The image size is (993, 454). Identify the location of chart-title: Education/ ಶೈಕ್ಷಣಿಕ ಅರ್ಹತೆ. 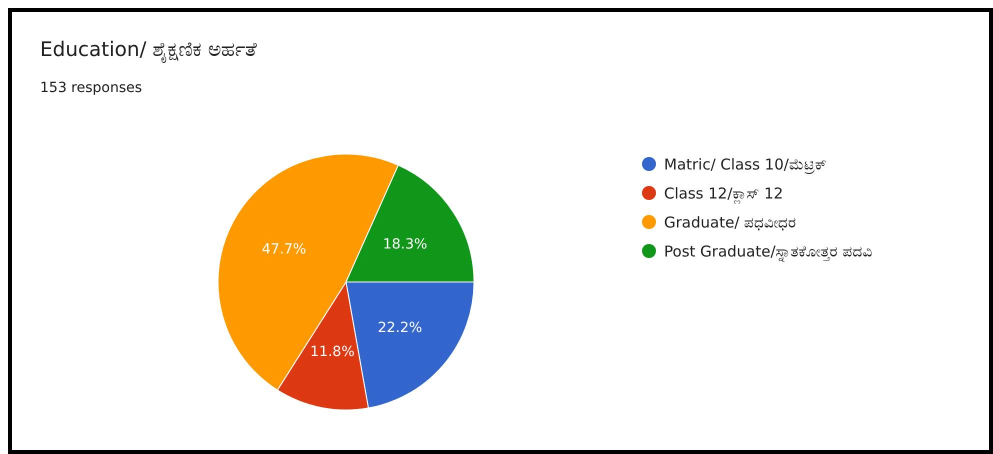
(149, 50).